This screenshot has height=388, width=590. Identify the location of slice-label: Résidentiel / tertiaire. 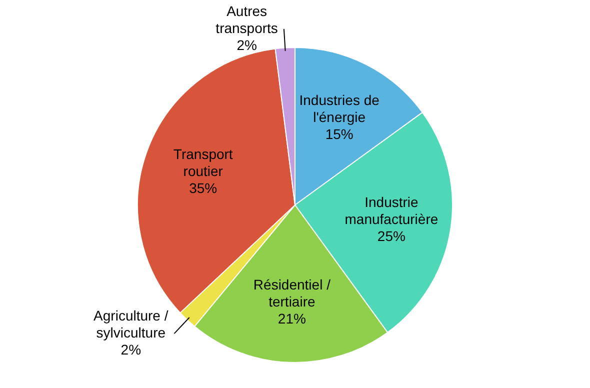
(292, 293).